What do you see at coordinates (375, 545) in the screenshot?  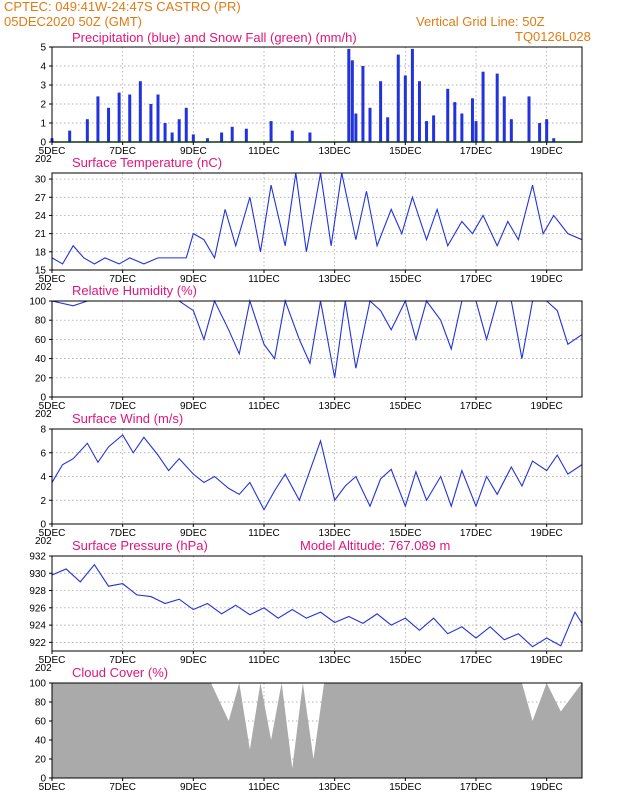 I see `panel-extra-altitude: Model Altitude: 767.089 m` at bounding box center [375, 545].